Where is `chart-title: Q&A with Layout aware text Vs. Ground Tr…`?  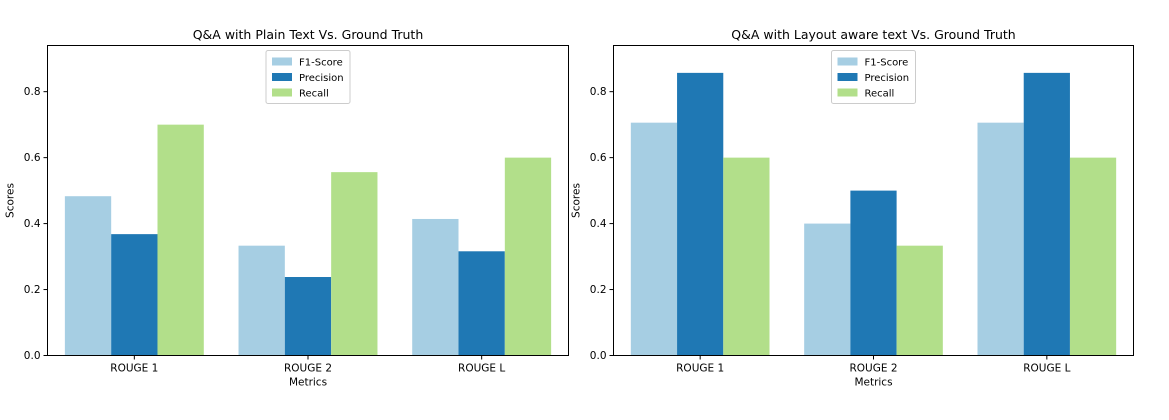 chart-title: Q&A with Layout aware text Vs. Ground Tr… is located at coordinates (873, 34).